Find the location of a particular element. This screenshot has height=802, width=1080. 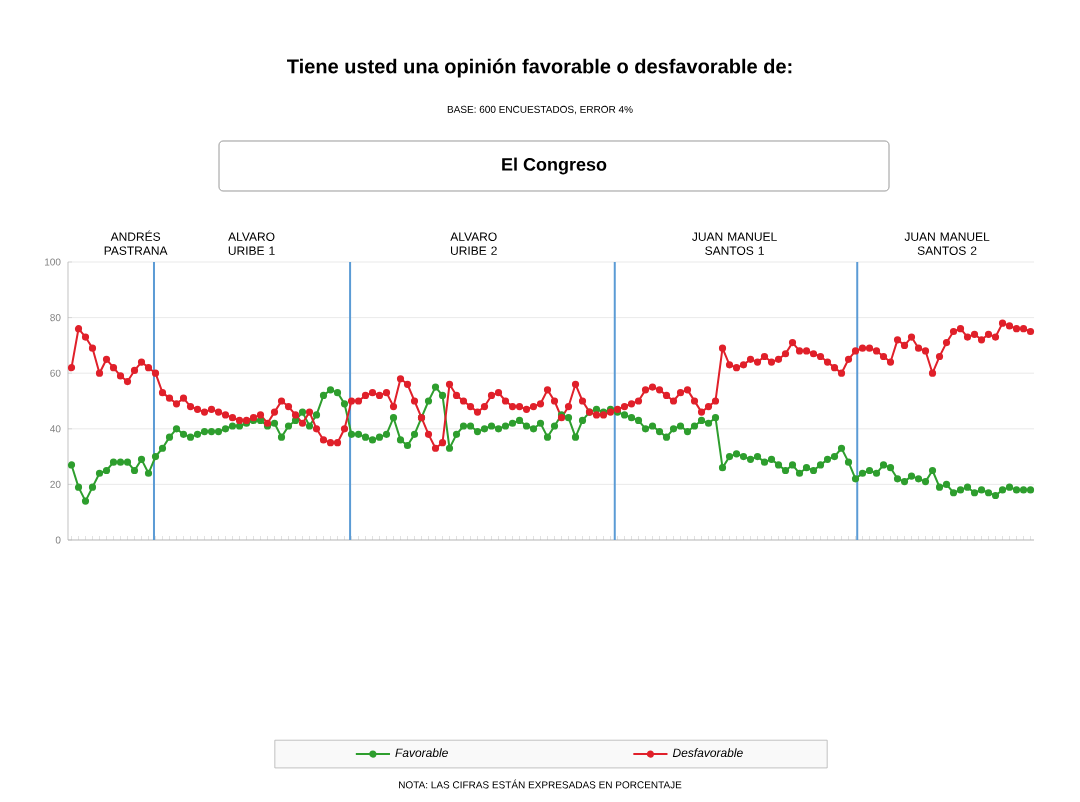

chart-title: Tiene usted una opinión favorable o desfavorable de: is located at coordinates (539, 68).